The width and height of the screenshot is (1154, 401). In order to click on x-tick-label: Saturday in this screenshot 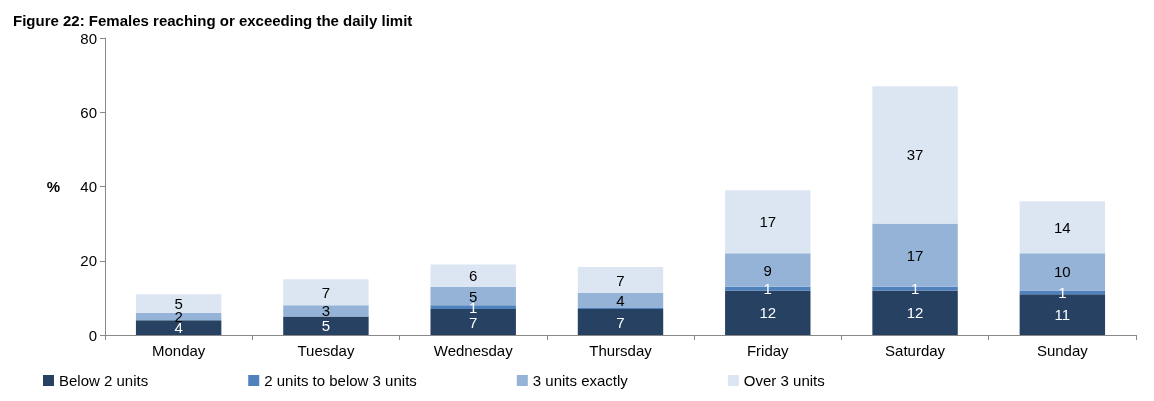, I will do `click(915, 350)`.